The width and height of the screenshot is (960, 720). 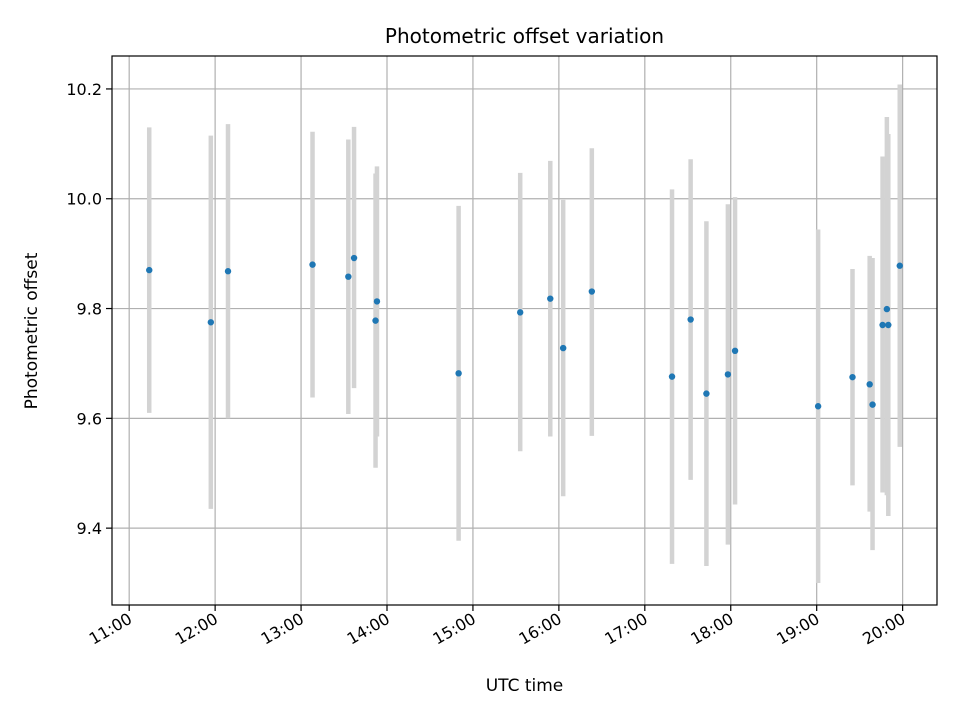 What do you see at coordinates (525, 686) in the screenshot?
I see `x-axis-label: UTC time` at bounding box center [525, 686].